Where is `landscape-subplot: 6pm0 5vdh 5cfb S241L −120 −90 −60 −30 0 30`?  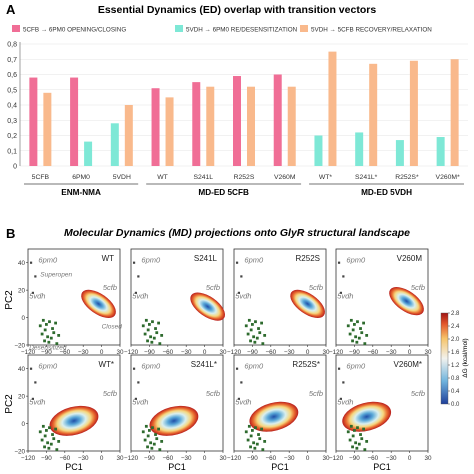 landscape-subplot: 6pm0 5vdh 5cfb S241L −120 −90 −60 −30 0 30 is located at coordinates (175, 302).